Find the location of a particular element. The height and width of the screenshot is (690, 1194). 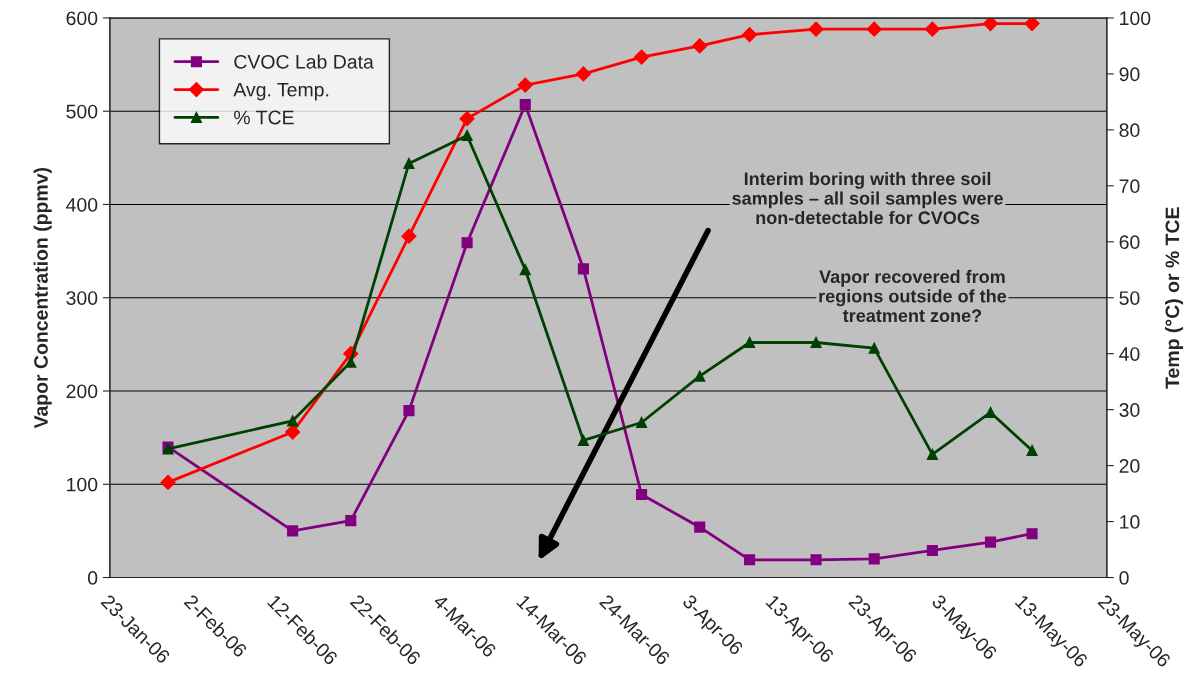

y-tick-label: 100 is located at coordinates (82, 484).